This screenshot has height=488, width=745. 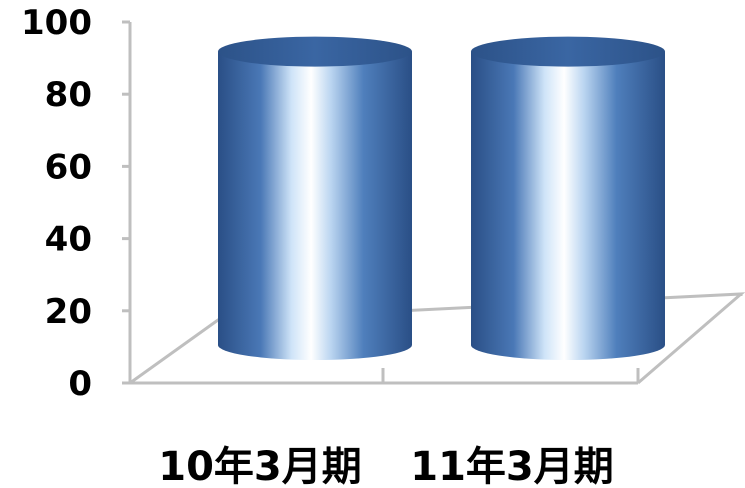 What do you see at coordinates (260, 466) in the screenshot?
I see `x-category-label: 10年3月期` at bounding box center [260, 466].